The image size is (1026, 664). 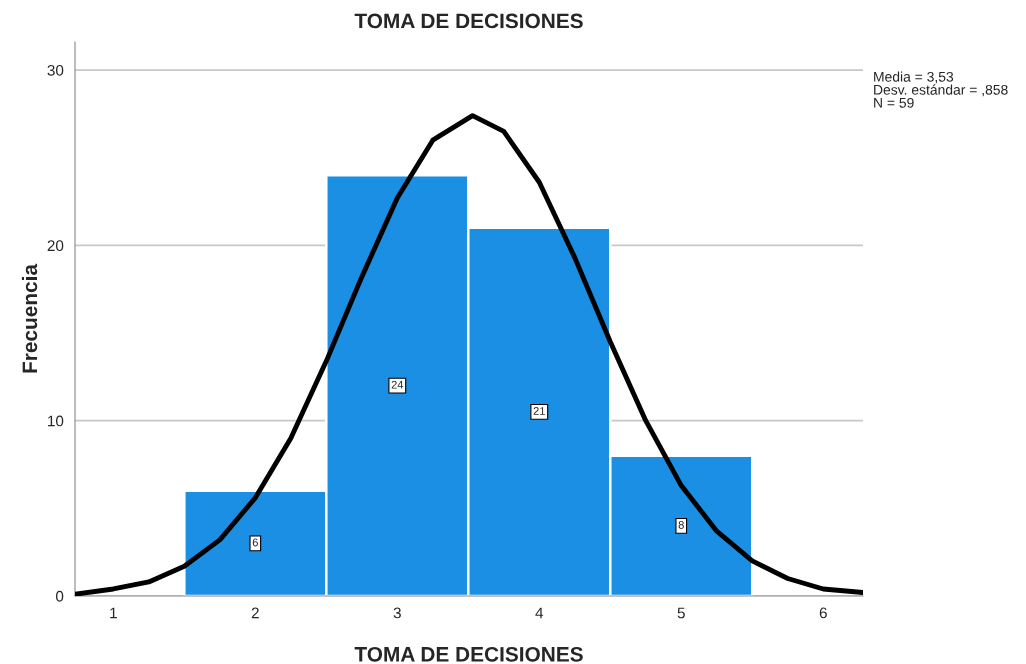 I want to click on x-tick-label: 6, so click(x=823, y=613).